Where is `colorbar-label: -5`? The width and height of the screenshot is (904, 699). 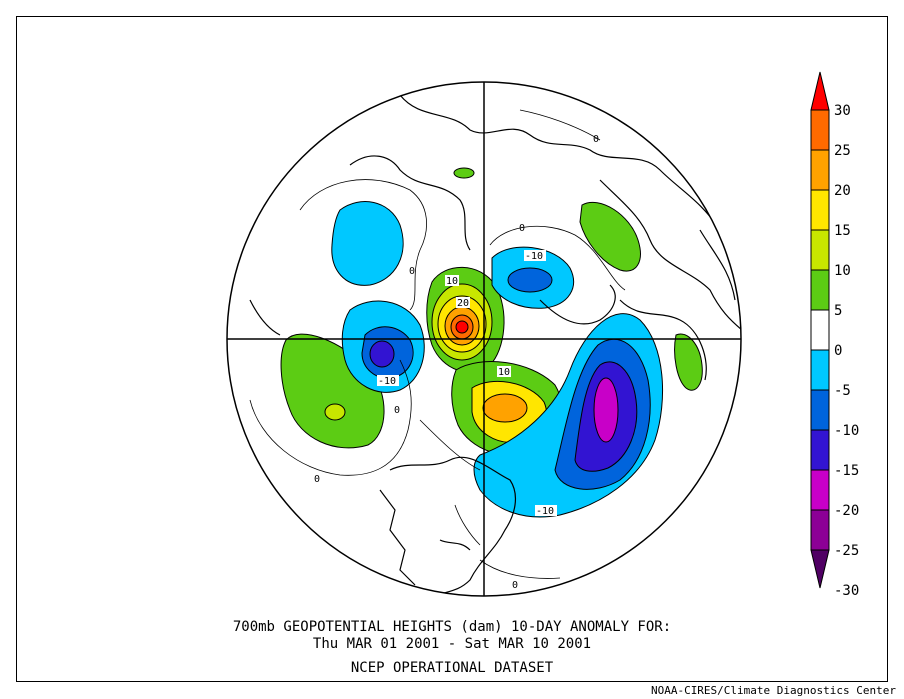 colorbar-label: -5 is located at coordinates (842, 391).